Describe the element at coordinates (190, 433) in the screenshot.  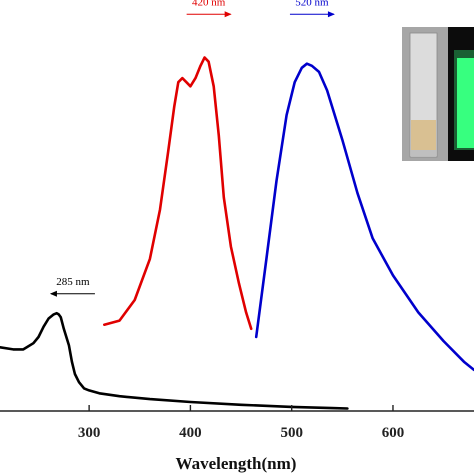
I see `x-tick-label: 400` at that location.